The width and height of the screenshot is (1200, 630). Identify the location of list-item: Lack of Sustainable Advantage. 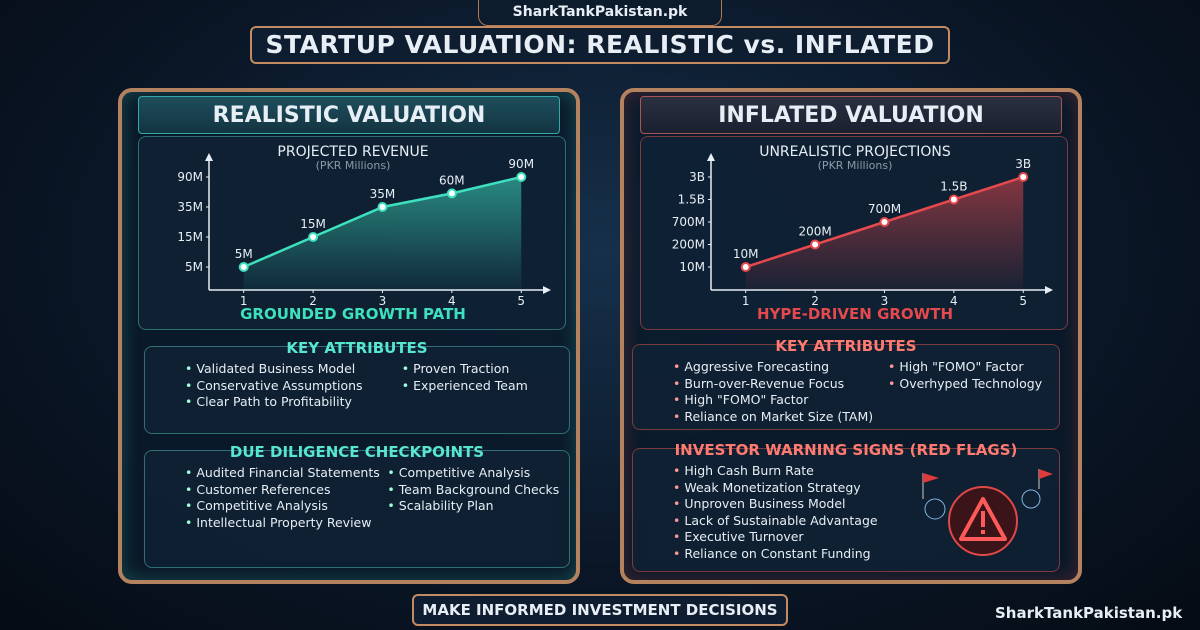
(786, 521).